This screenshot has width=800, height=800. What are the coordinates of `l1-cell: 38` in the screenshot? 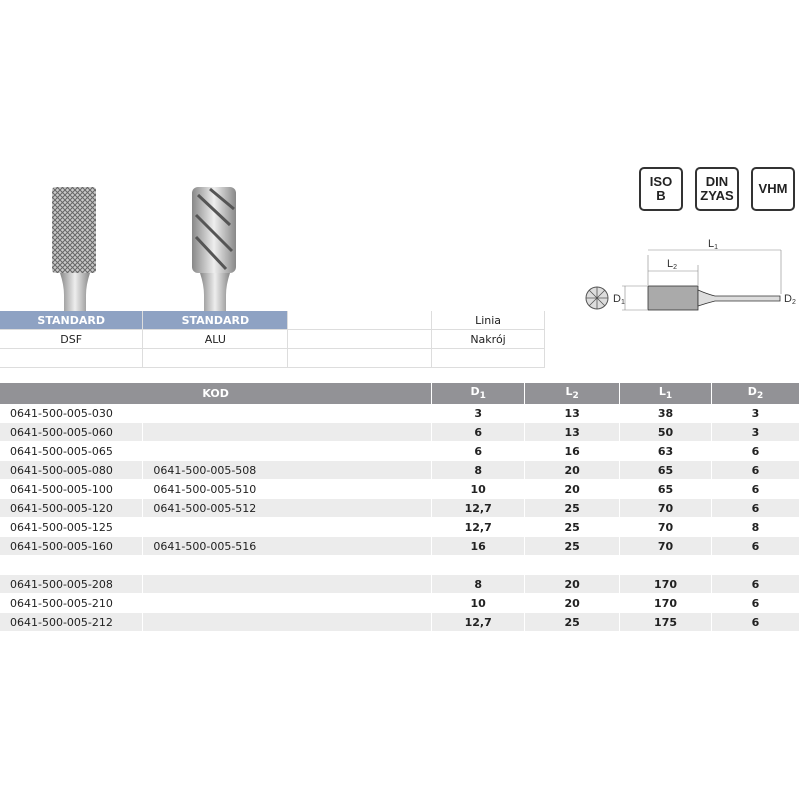 It's located at (665, 413).